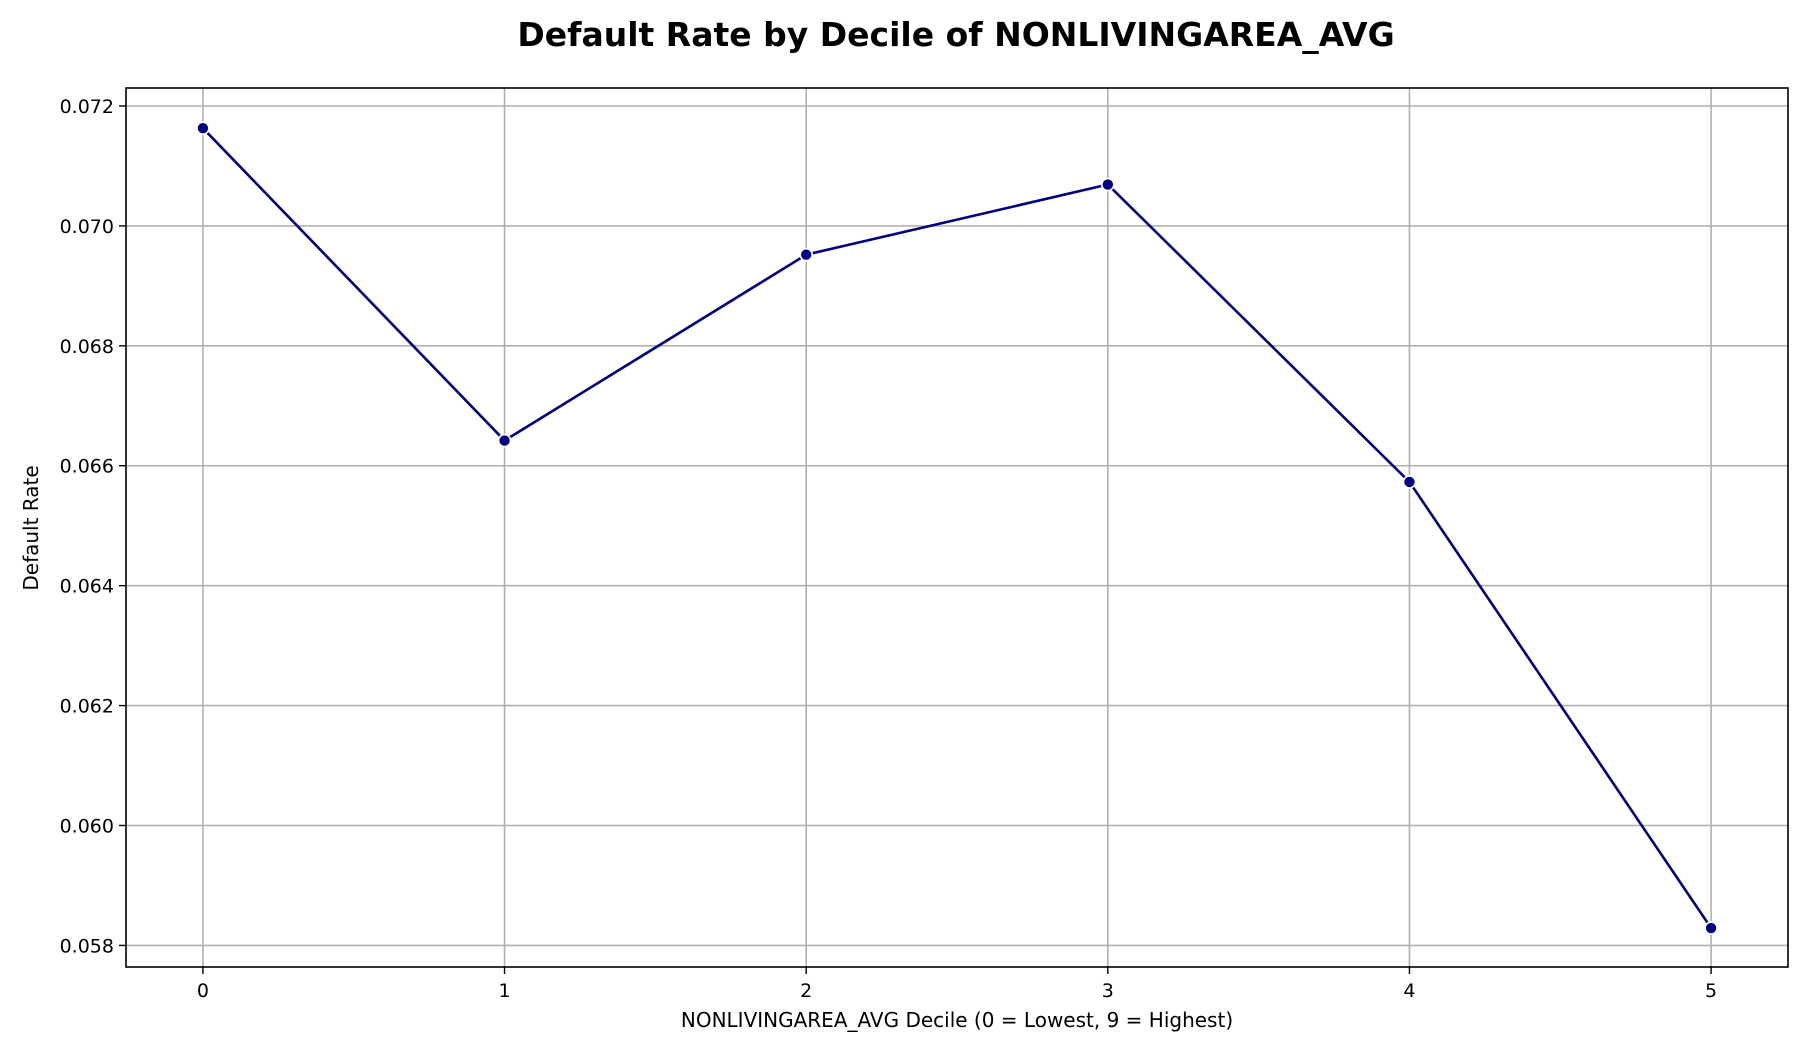 The height and width of the screenshot is (1050, 1800). Describe the element at coordinates (87, 707) in the screenshot. I see `y-tick-label: 0.062` at that location.